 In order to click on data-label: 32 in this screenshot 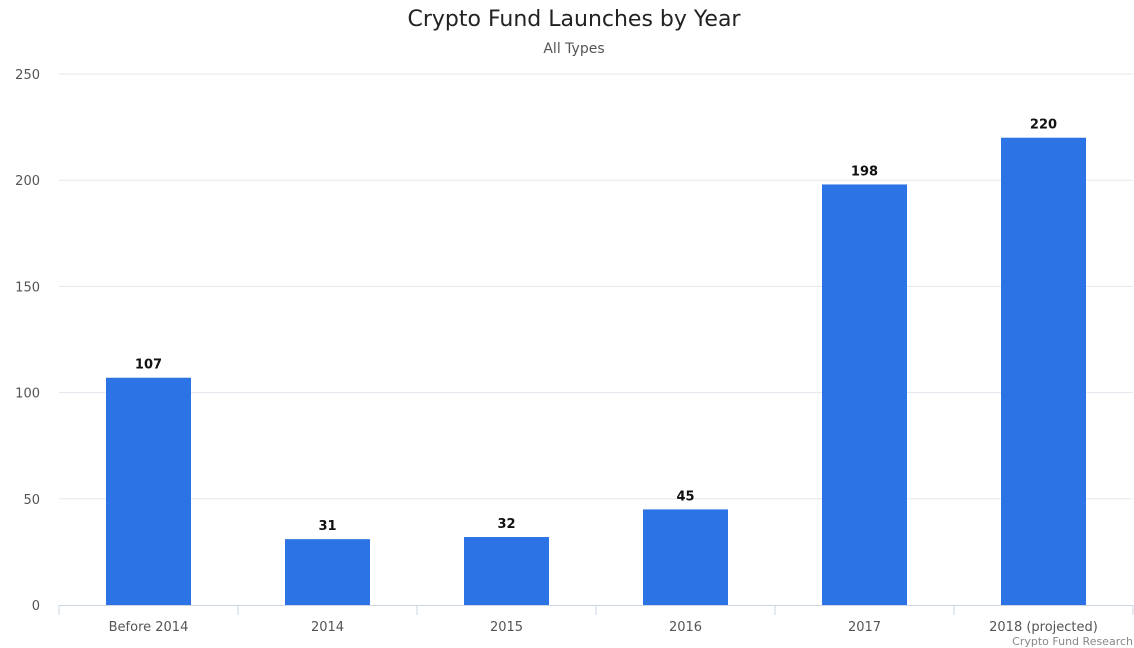, I will do `click(506, 524)`.